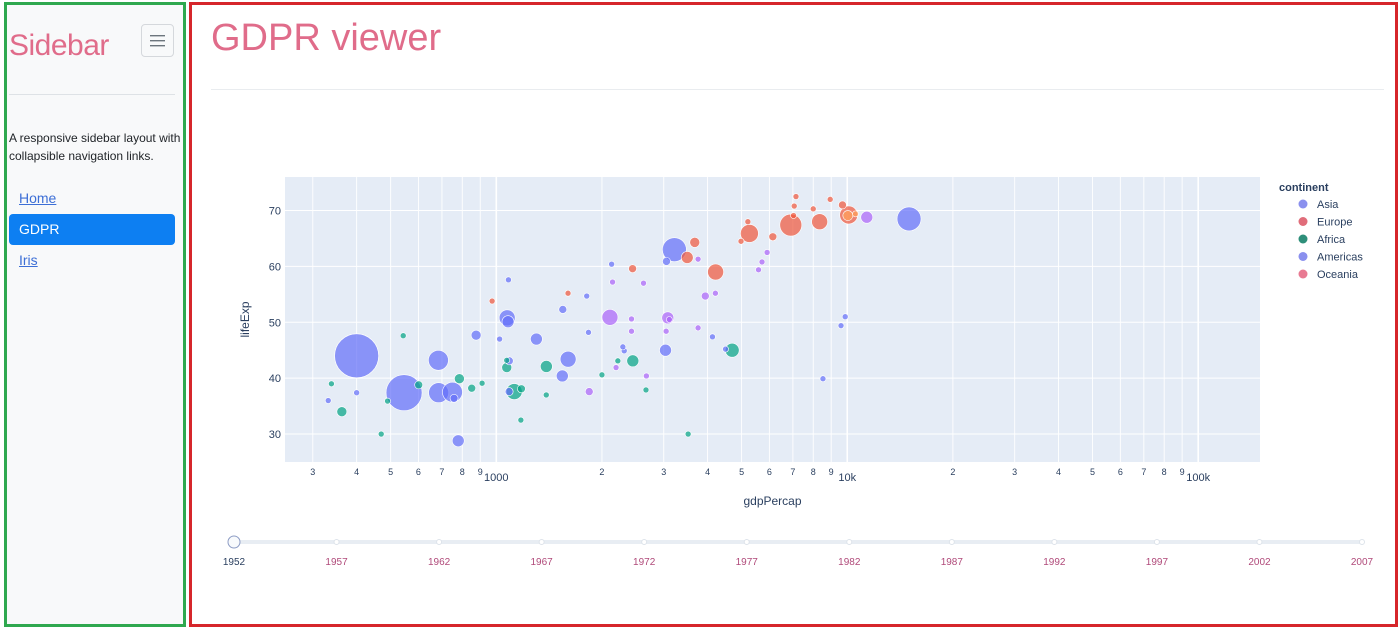 The image size is (1400, 633). I want to click on nav-link-home: Home, so click(38, 198).